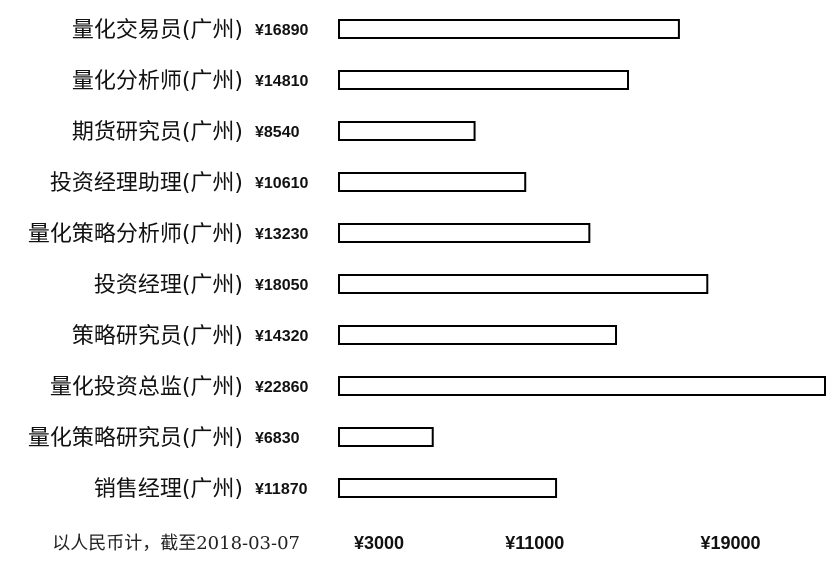 The height and width of the screenshot is (572, 833). I want to click on category-label: 量化策略研究员(广州), so click(135, 438).